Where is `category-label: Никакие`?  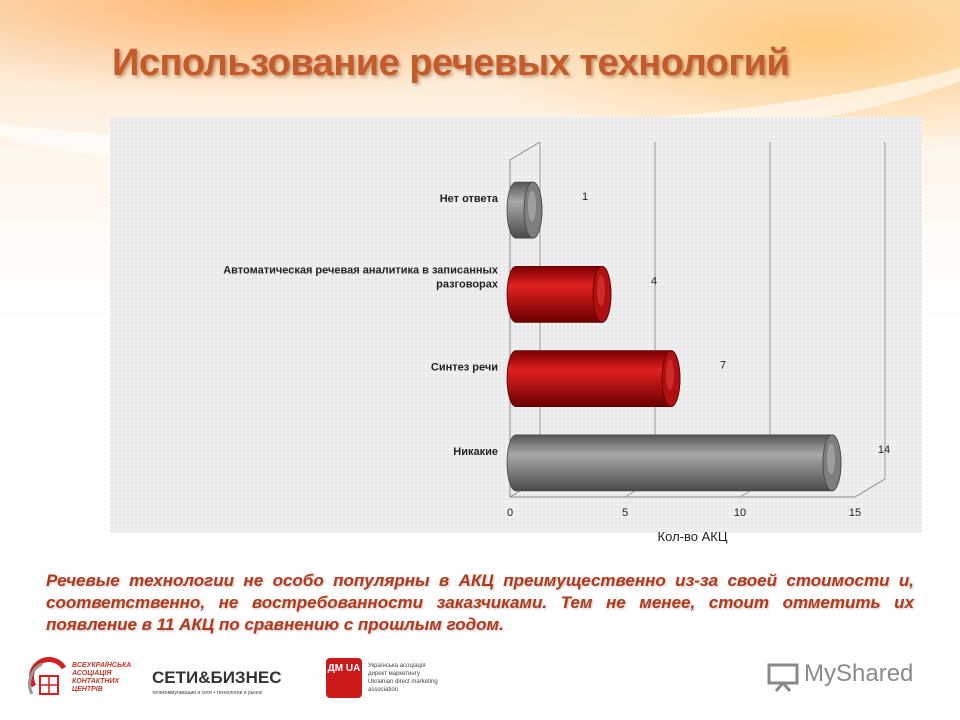
category-label: Никакие is located at coordinates (475, 452).